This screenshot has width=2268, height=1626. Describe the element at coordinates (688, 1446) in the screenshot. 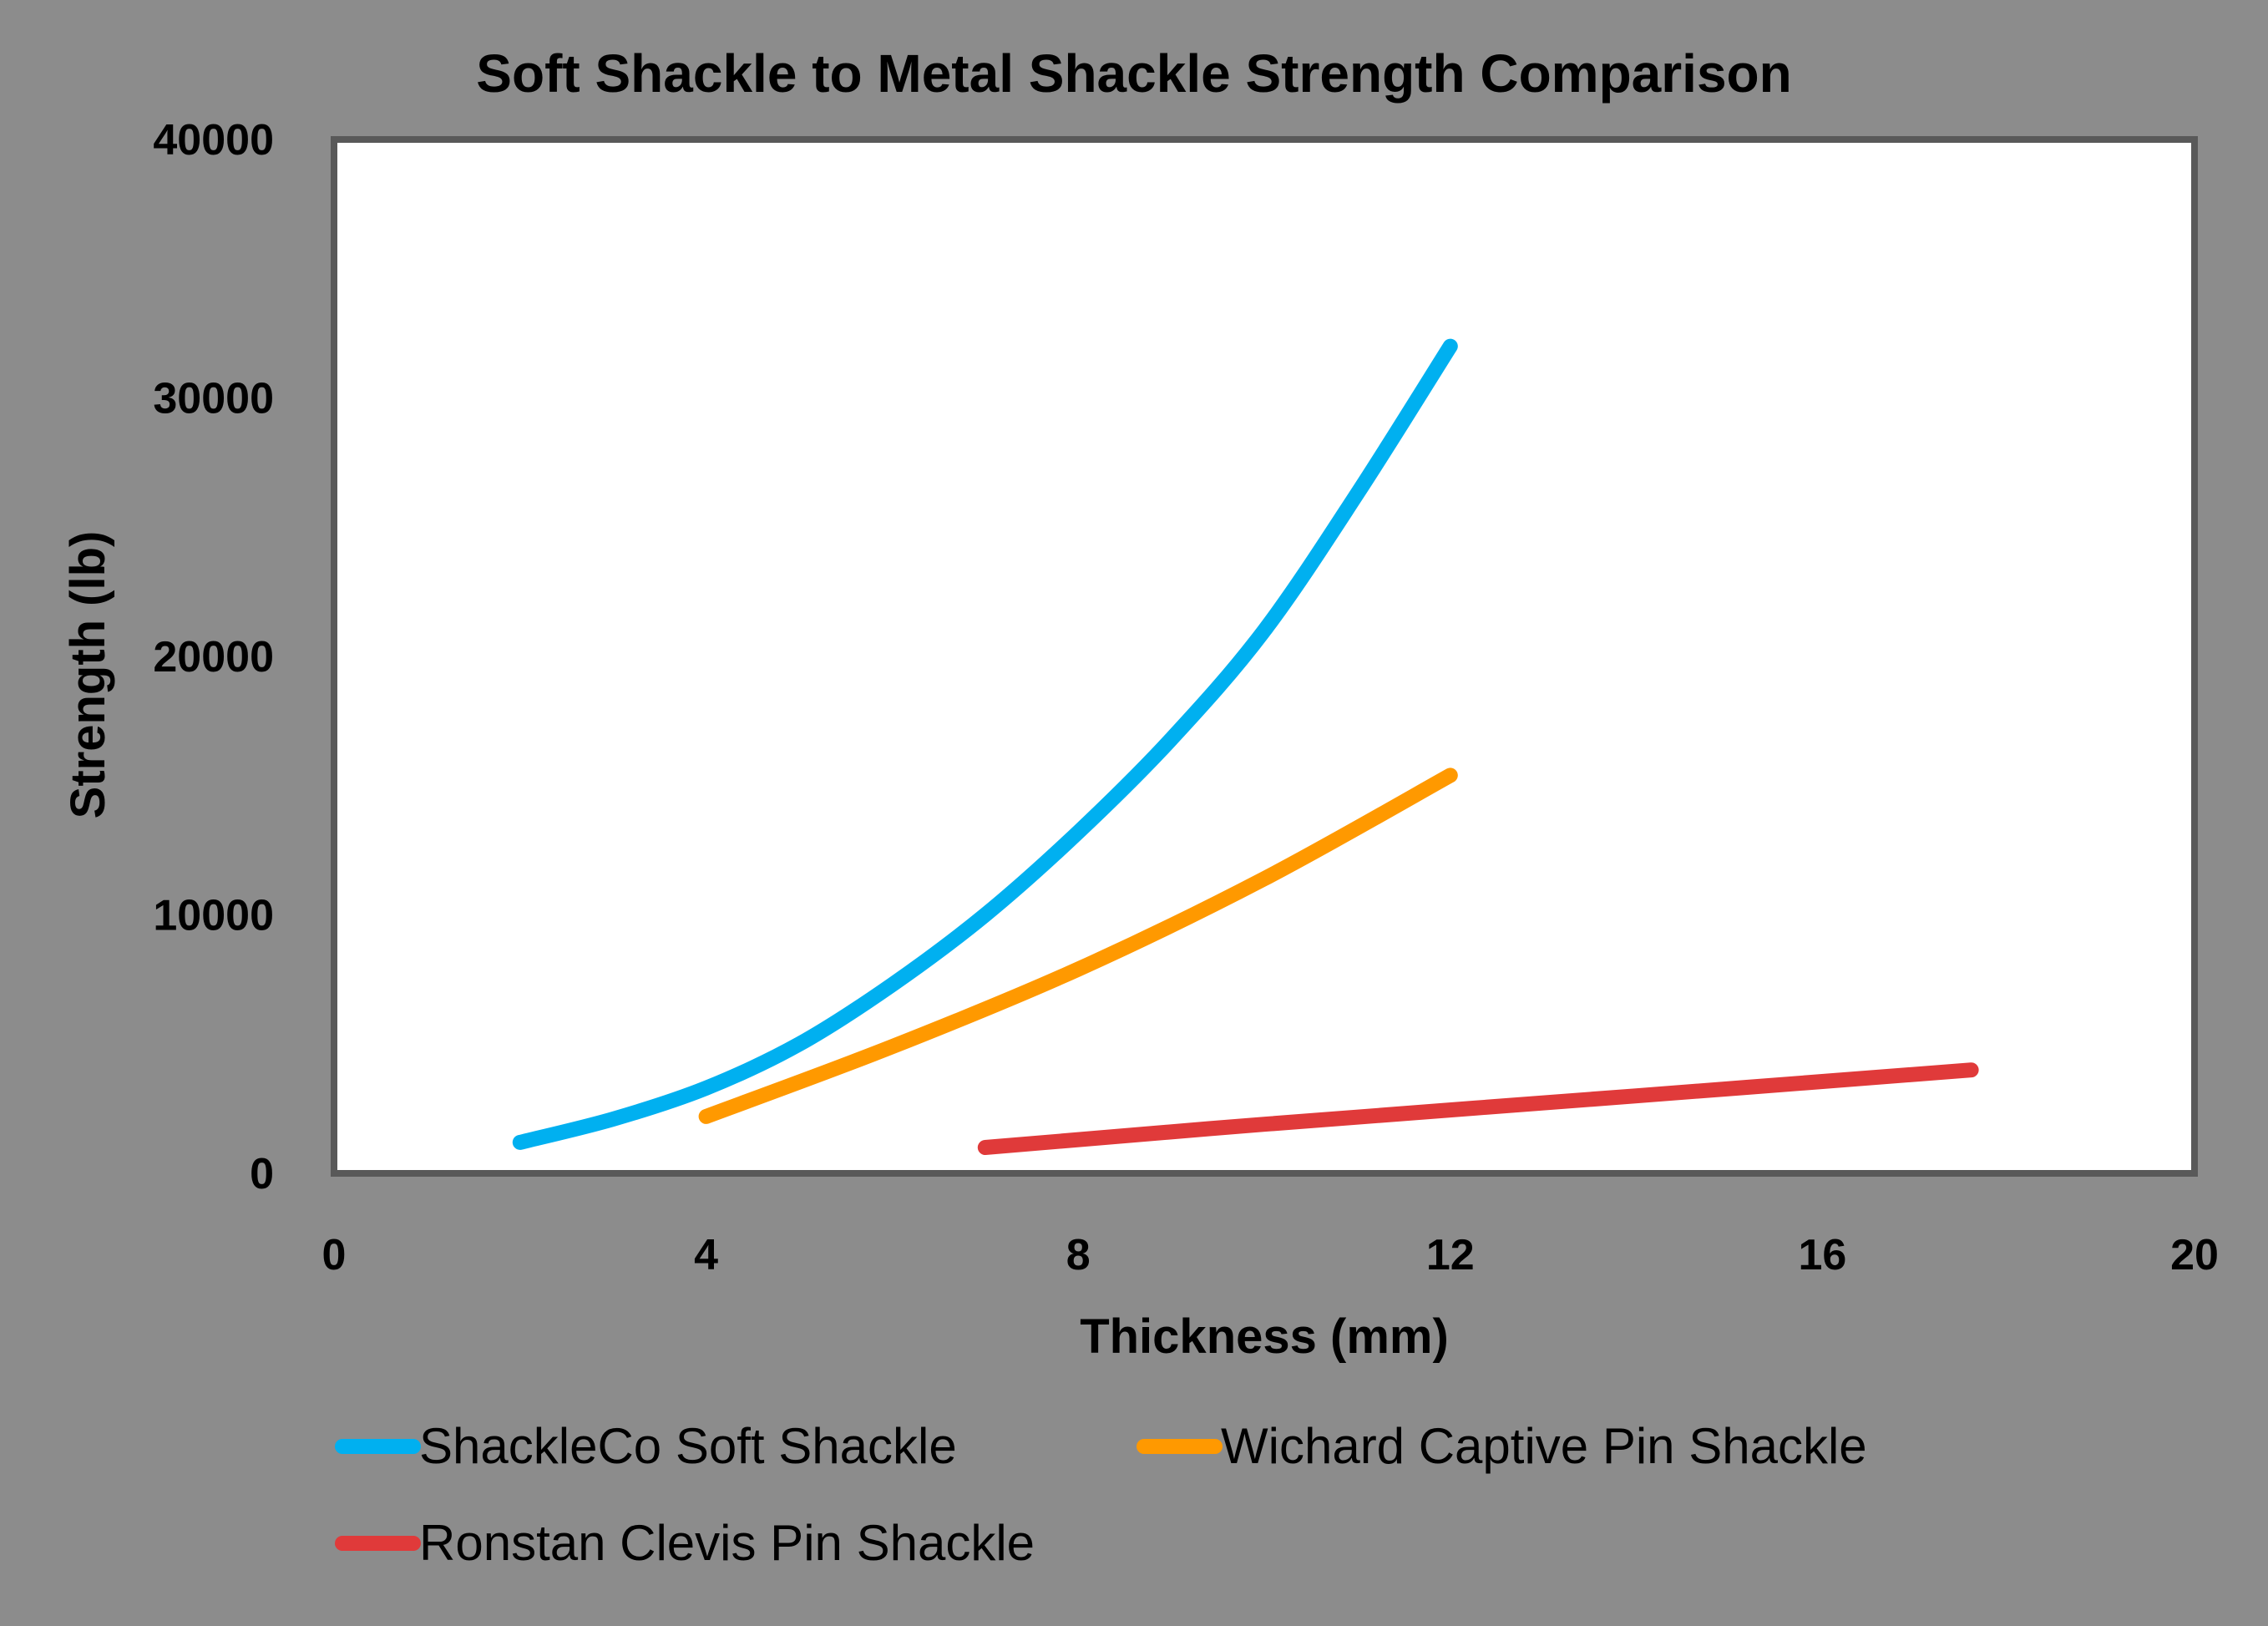

I see `legend-label: ShackleCo Soft Shackle` at that location.